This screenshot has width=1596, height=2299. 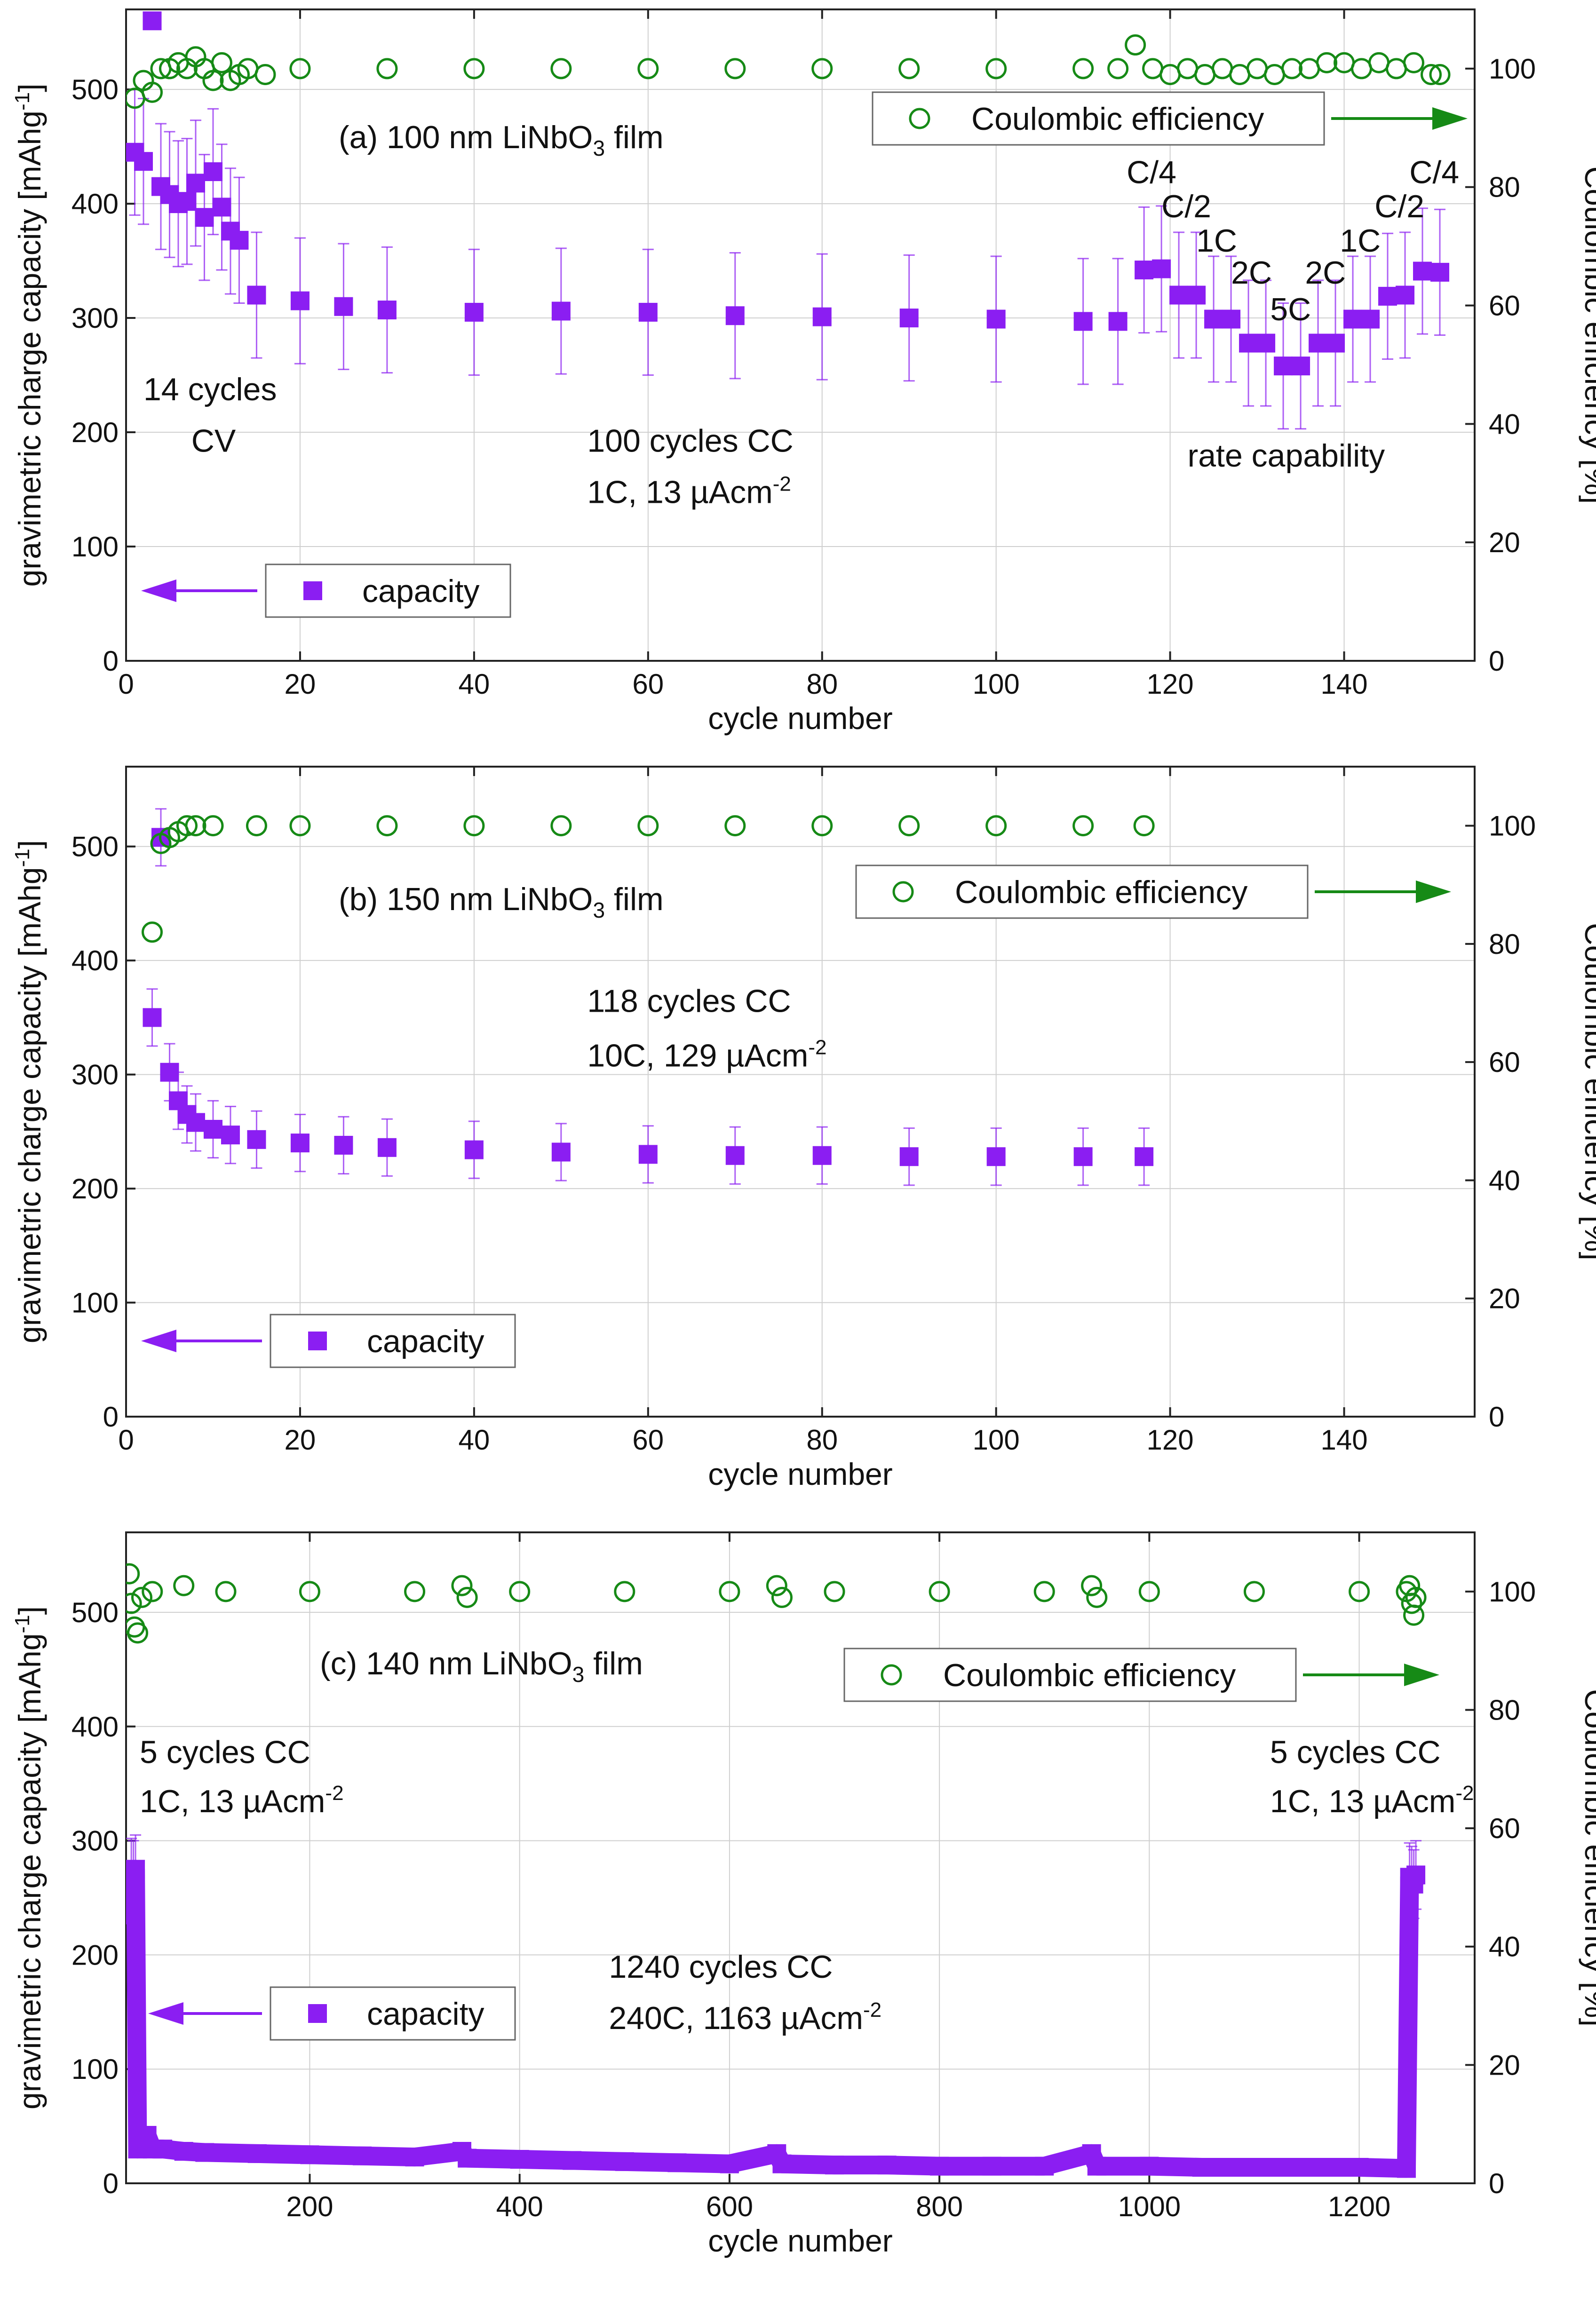 I want to click on x-tick-label: 400, so click(x=519, y=2206).